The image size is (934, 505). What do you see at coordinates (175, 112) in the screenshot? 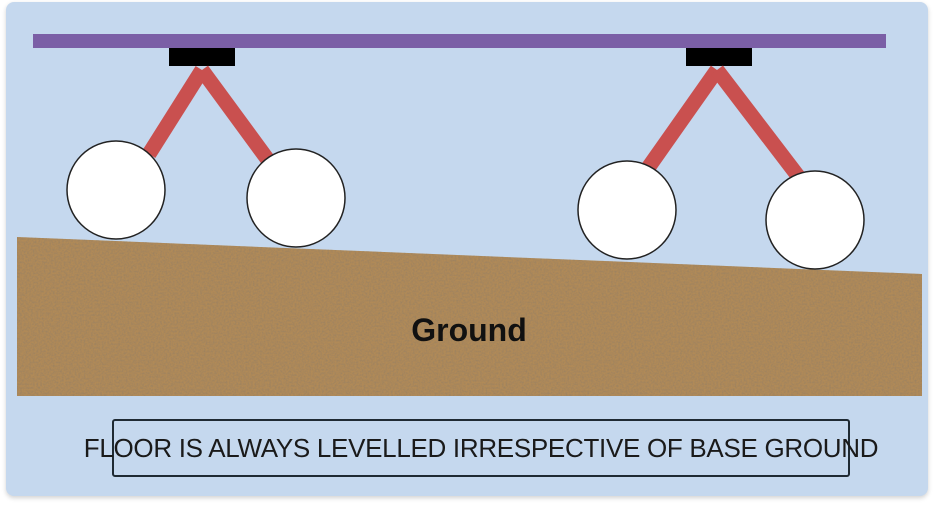
I see `left-bogie-leg-left` at bounding box center [175, 112].